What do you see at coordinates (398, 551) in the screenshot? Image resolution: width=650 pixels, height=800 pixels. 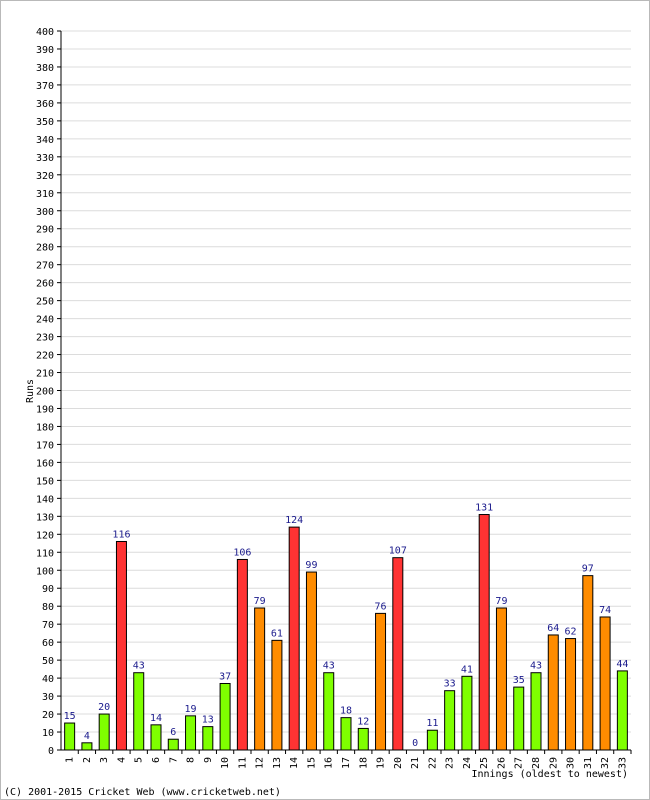 I see `bar-value-label: 107` at bounding box center [398, 551].